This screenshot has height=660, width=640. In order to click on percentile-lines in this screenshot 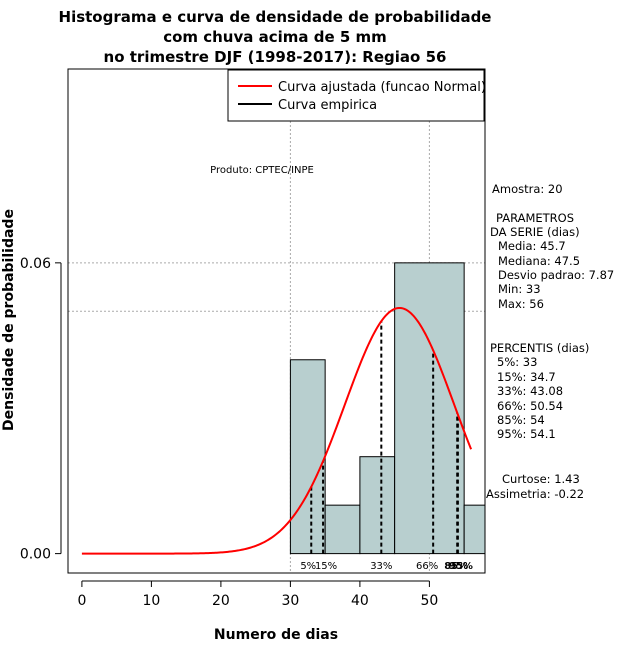, I will do `click(384, 437)`.